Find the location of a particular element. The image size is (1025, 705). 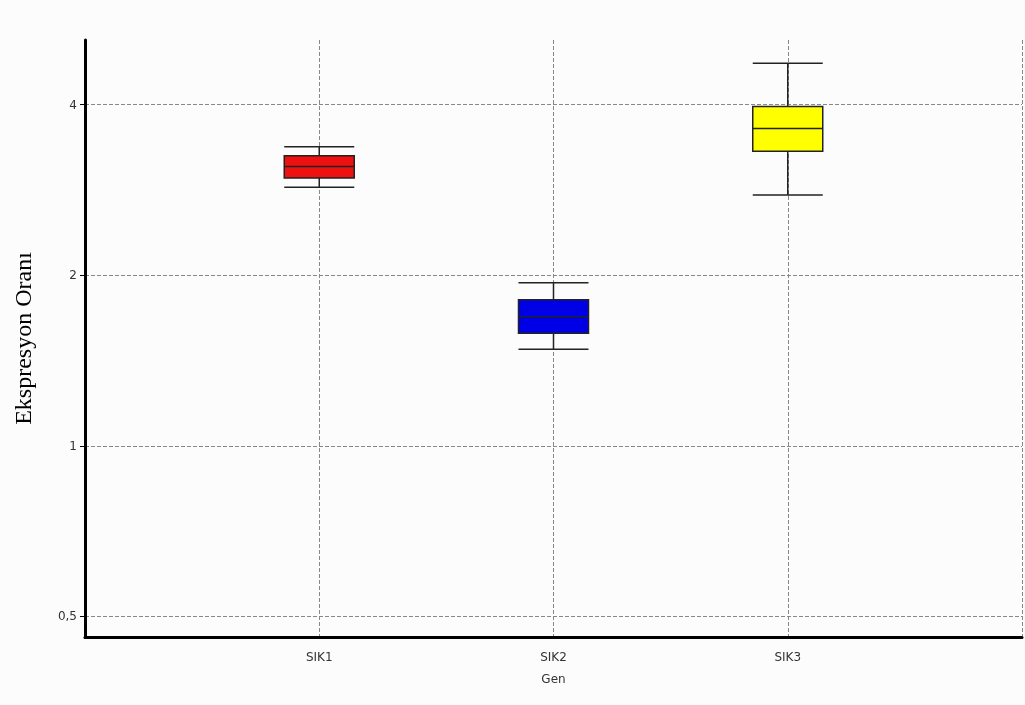

y-tick-label: 2 is located at coordinates (73, 275).